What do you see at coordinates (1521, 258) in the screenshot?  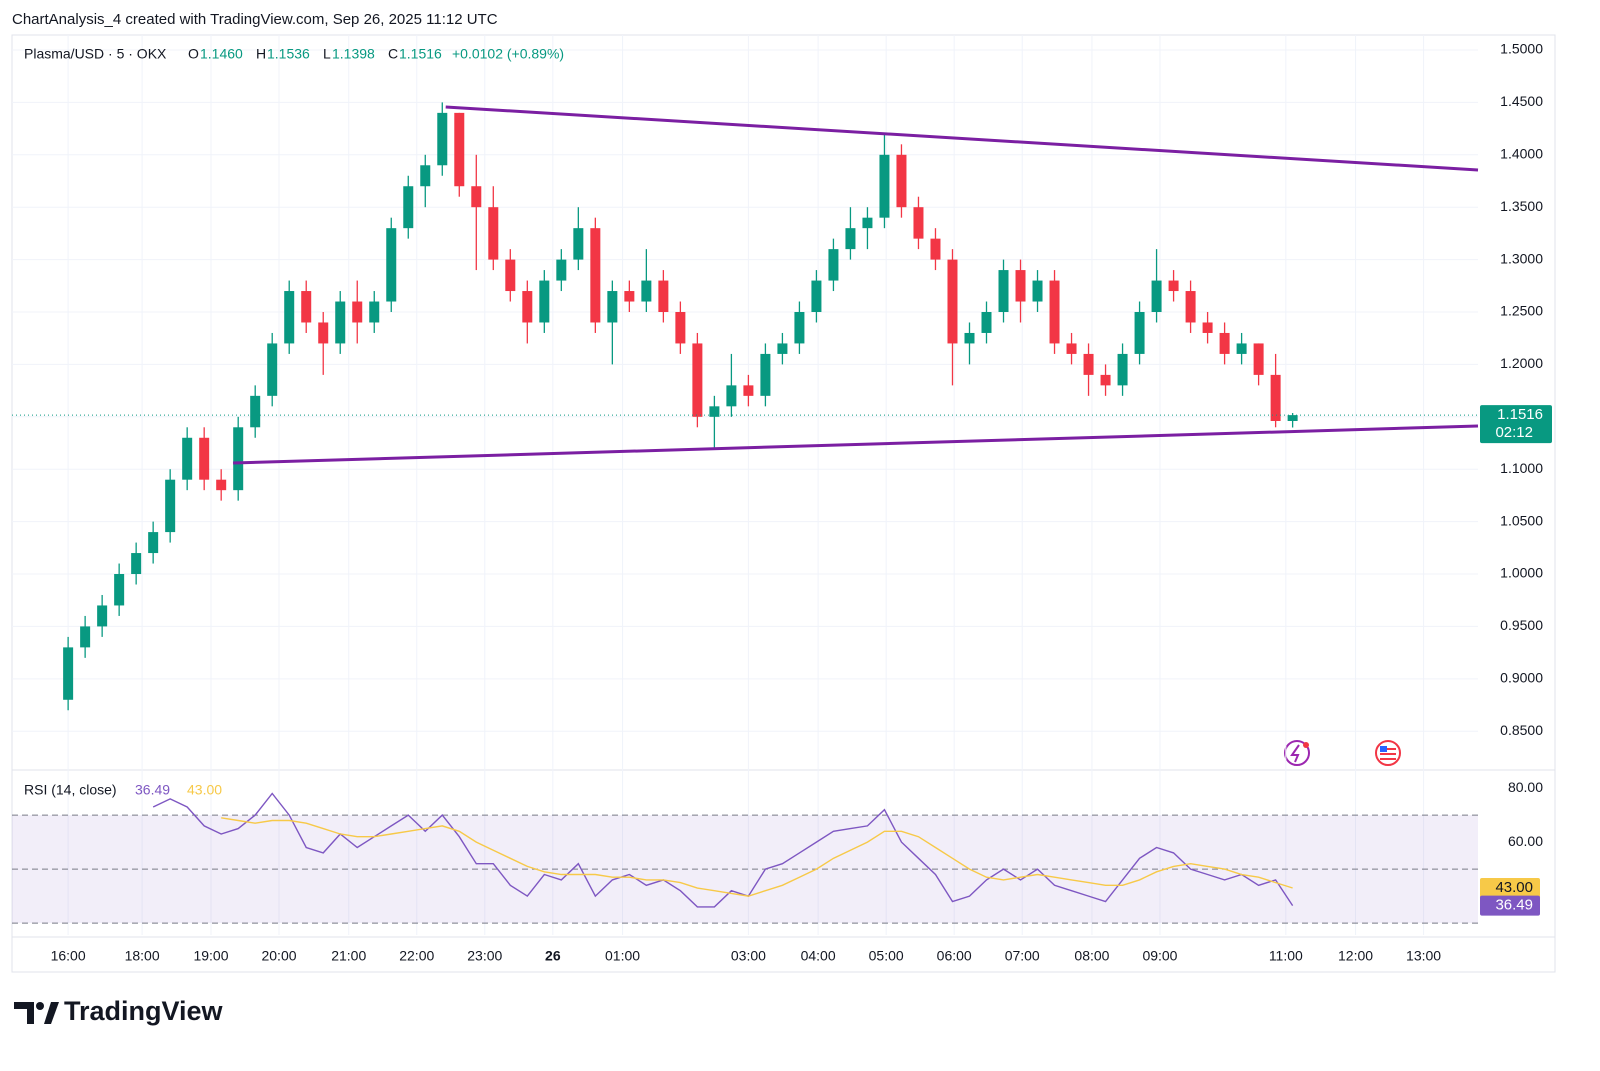 I see `y-tick-label: 1.3000` at bounding box center [1521, 258].